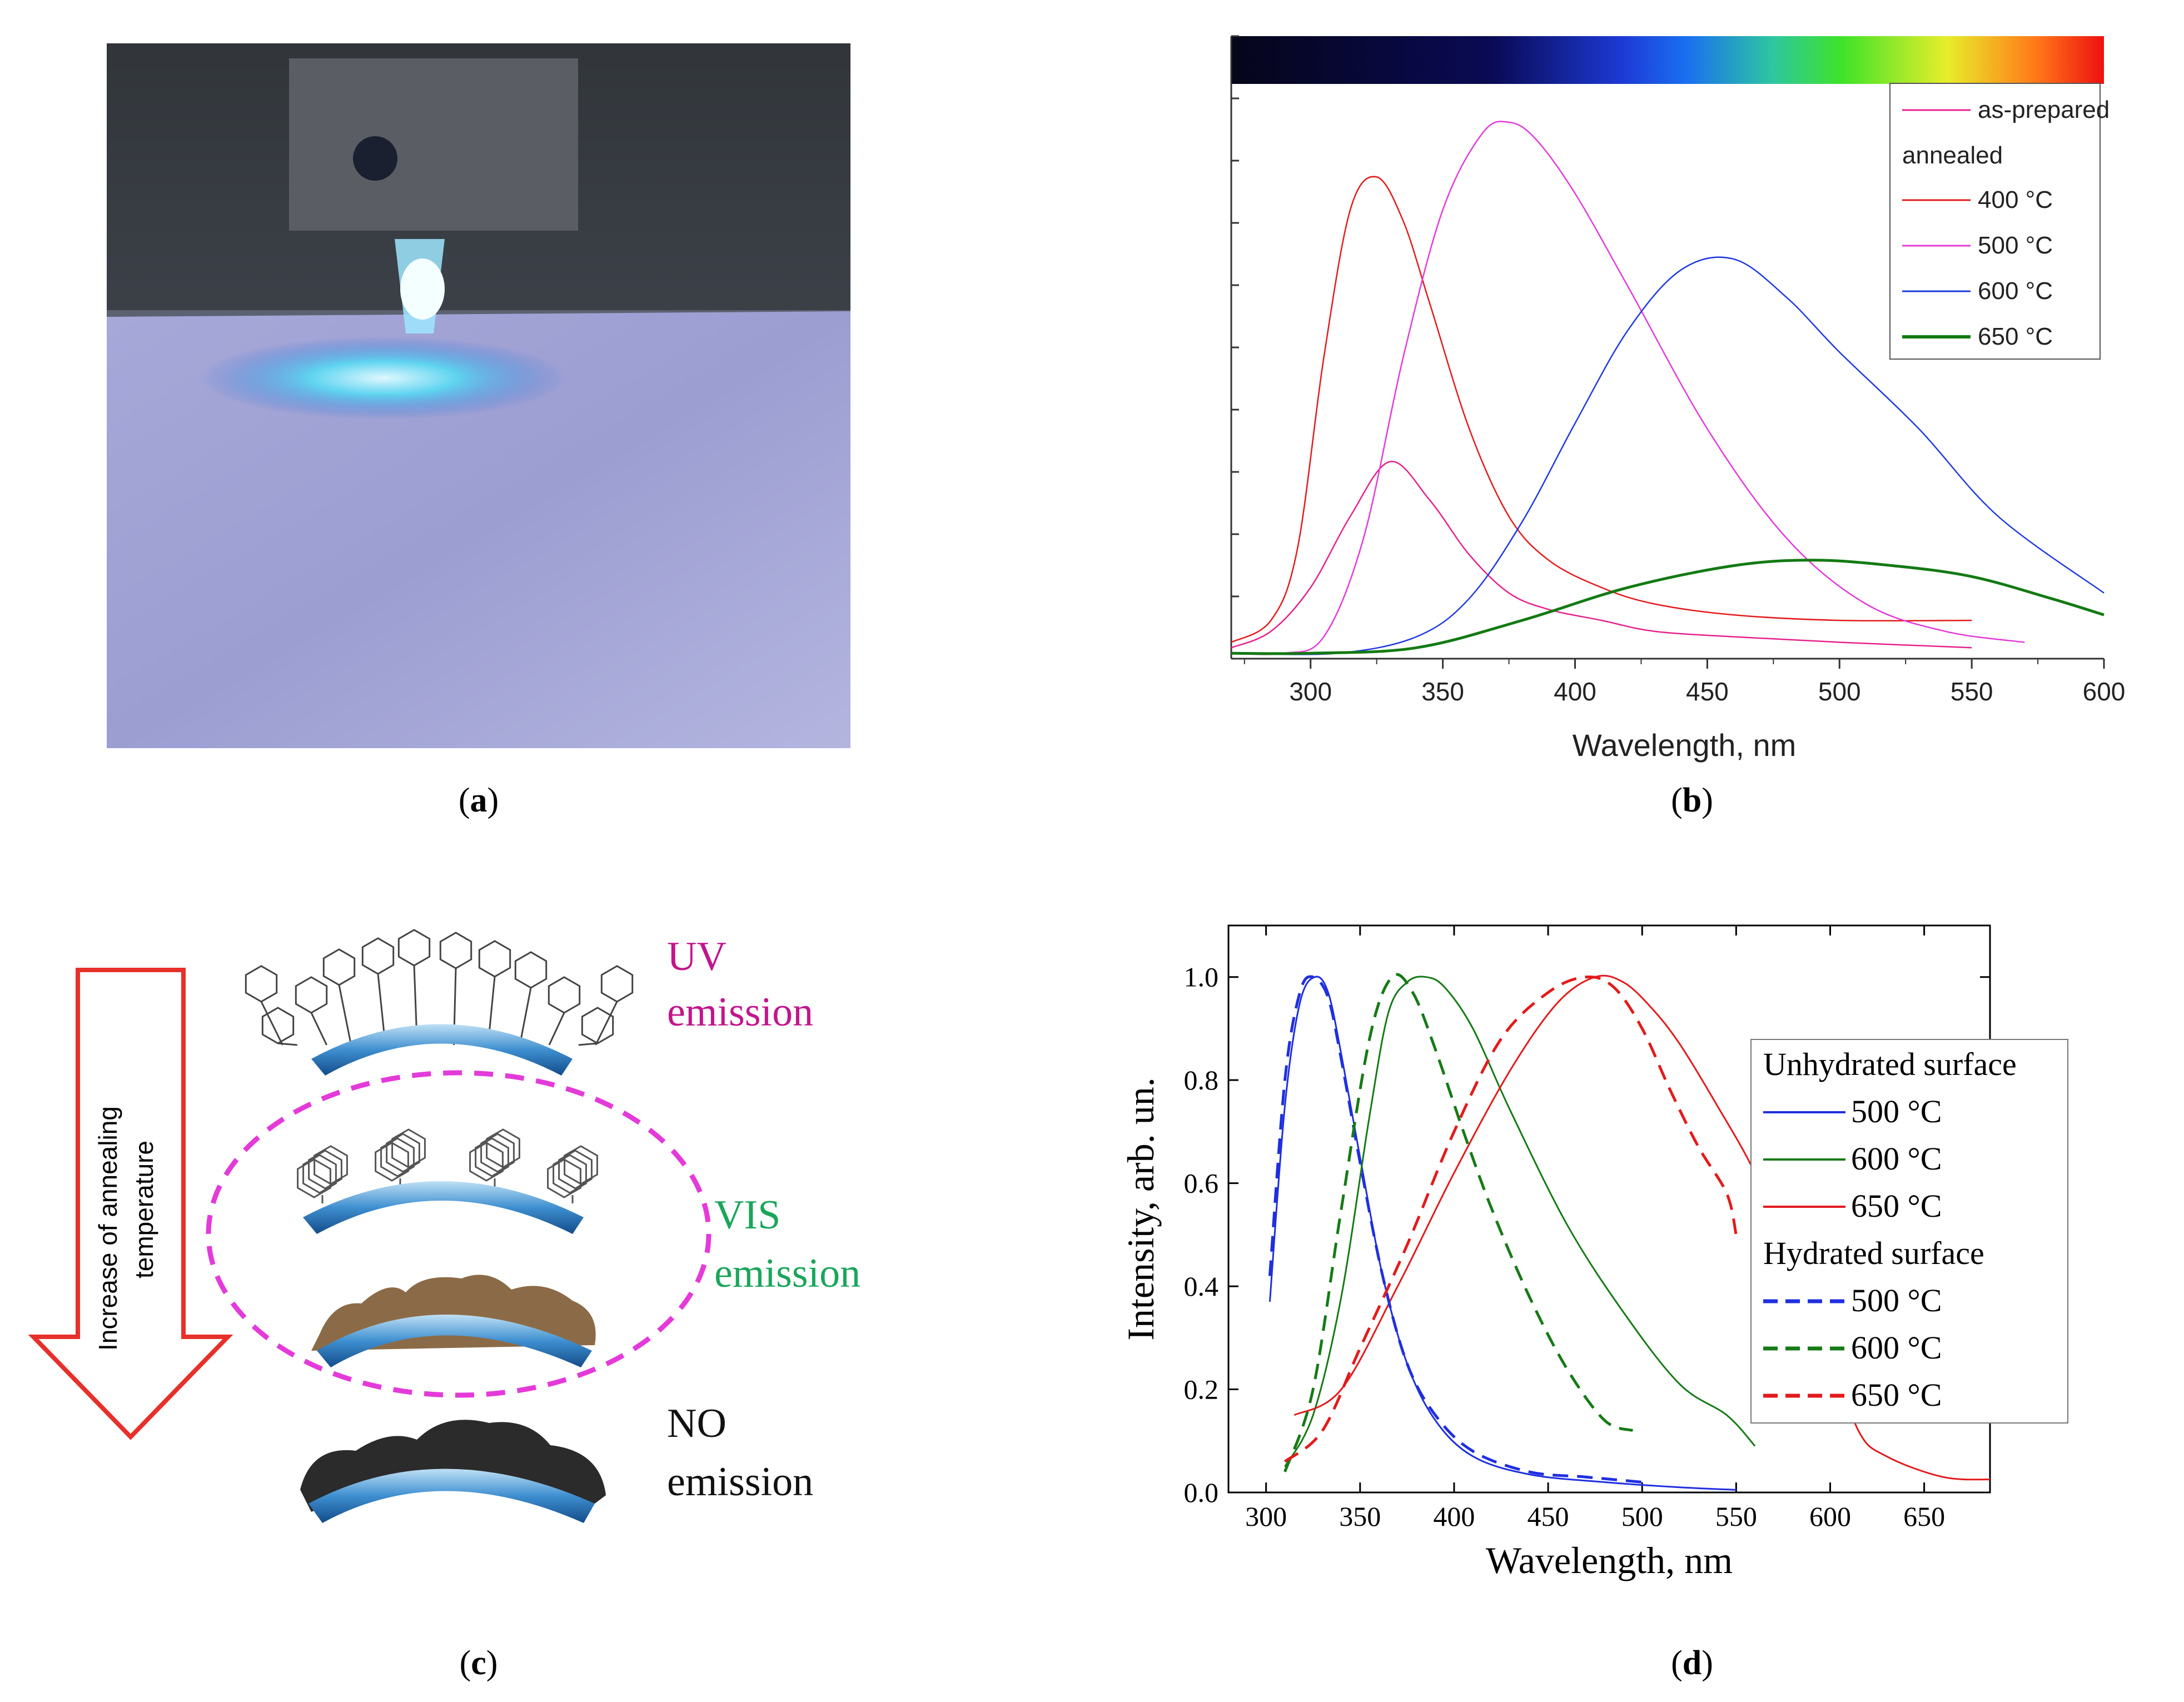 Image resolution: width=2184 pixels, height=1702 pixels. What do you see at coordinates (1642, 1516) in the screenshot?
I see `d-xtick-label: 500` at bounding box center [1642, 1516].